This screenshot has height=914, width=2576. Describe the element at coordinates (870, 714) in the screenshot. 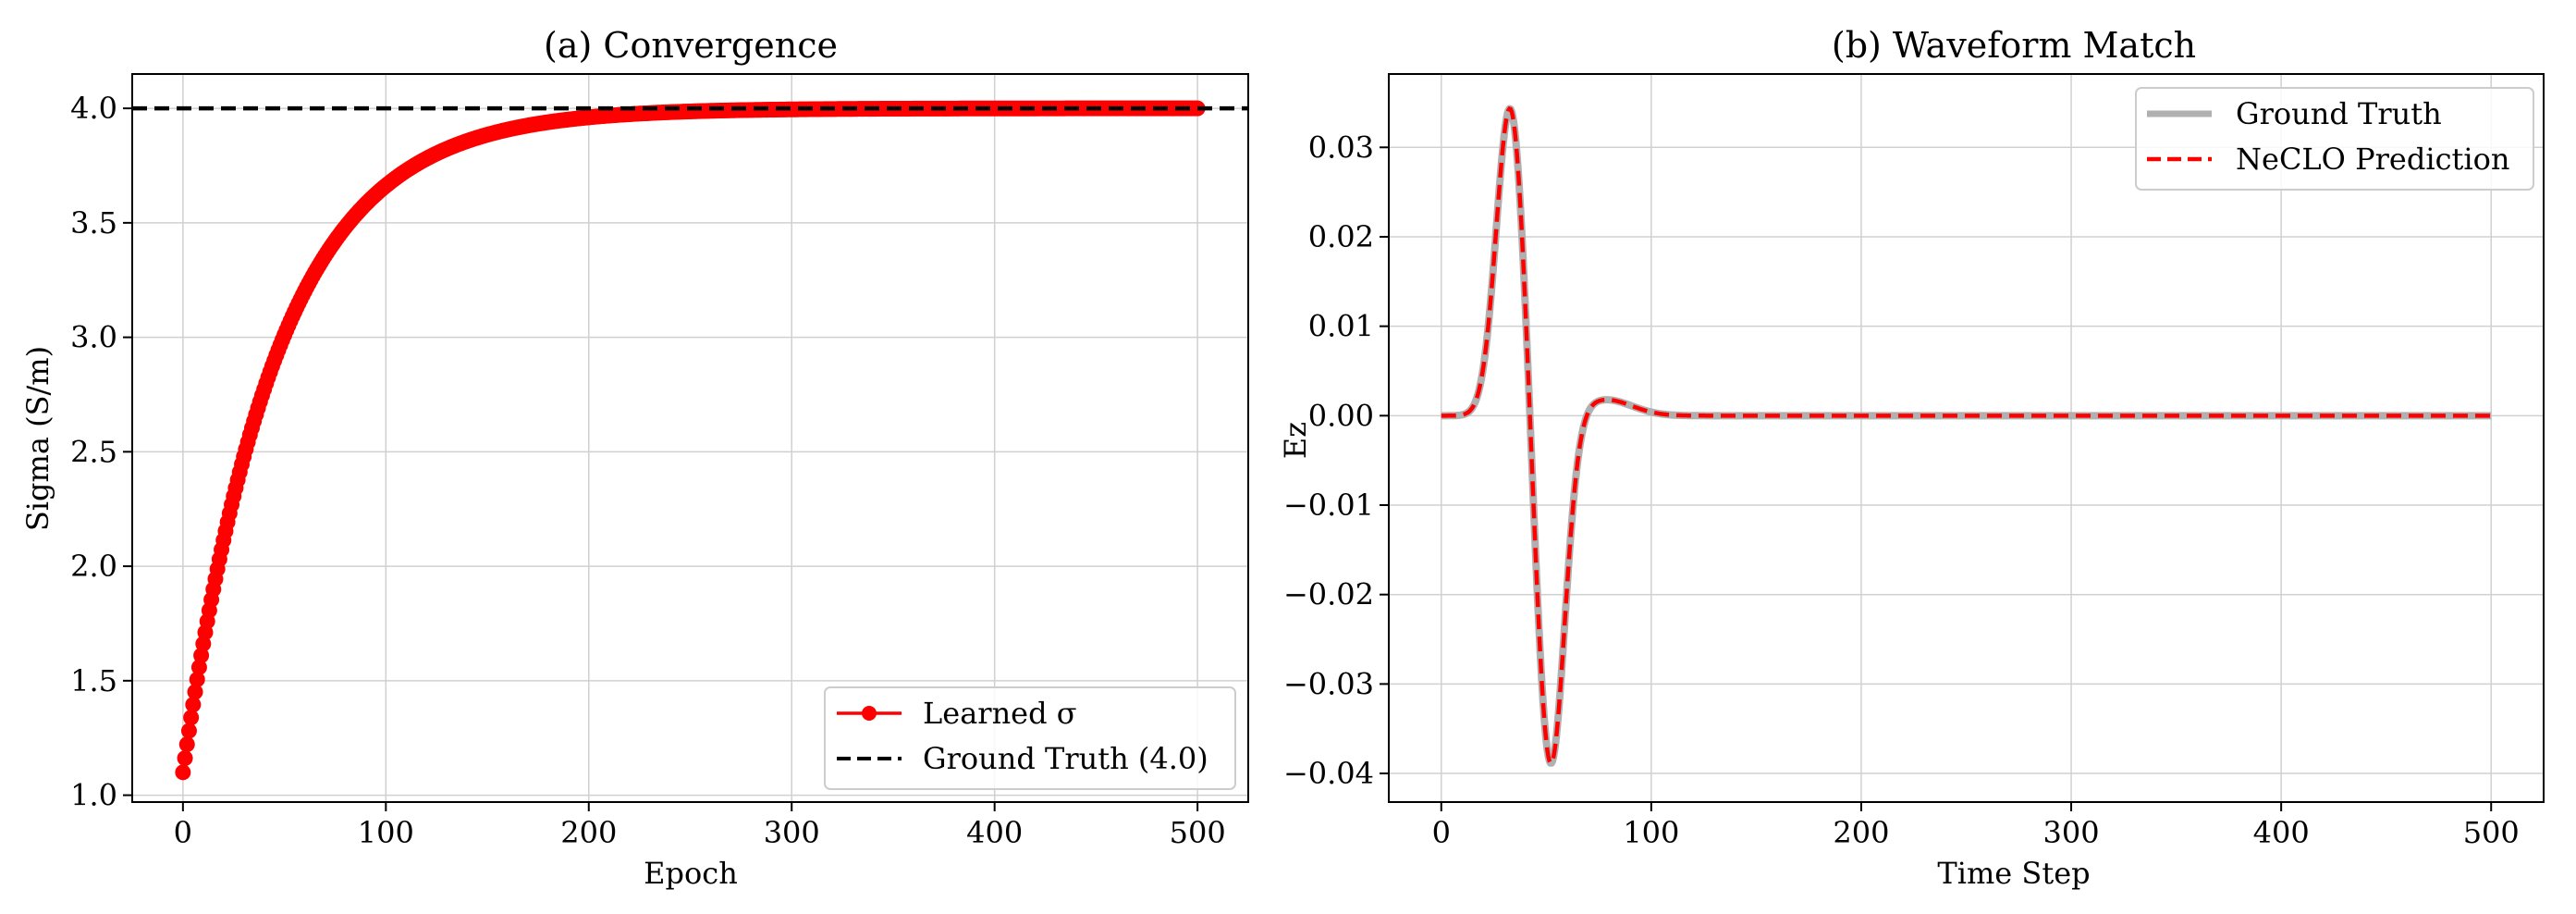

I see `legend-marker-learned` at that location.